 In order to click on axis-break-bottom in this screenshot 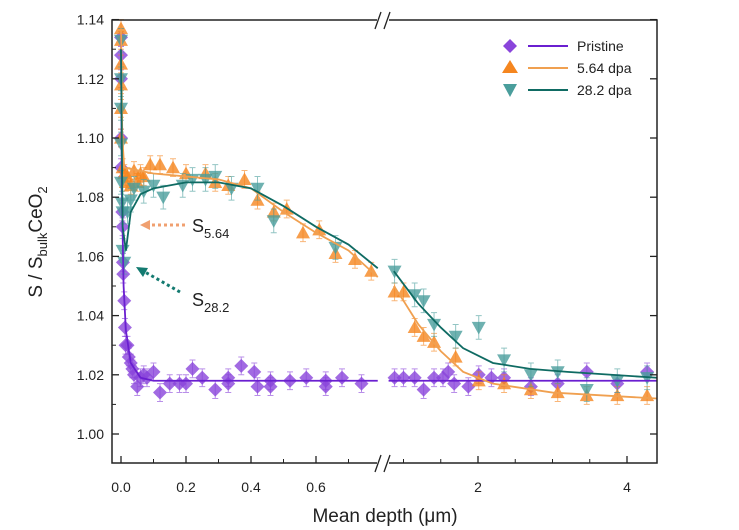, I will do `click(382, 463)`.